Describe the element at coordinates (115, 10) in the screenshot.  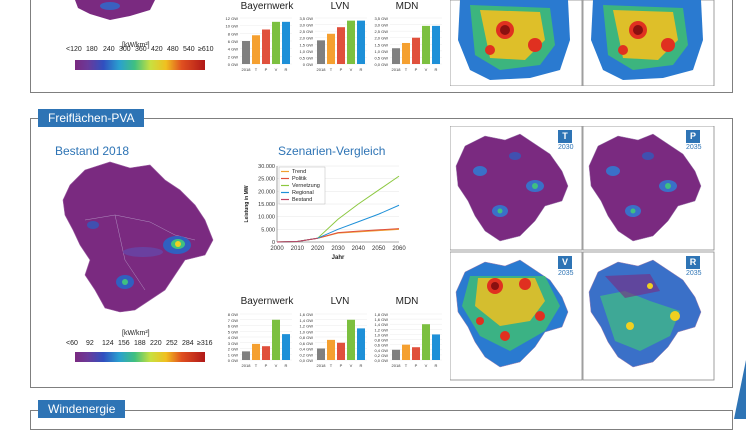
I see `top-bestand-map` at that location.